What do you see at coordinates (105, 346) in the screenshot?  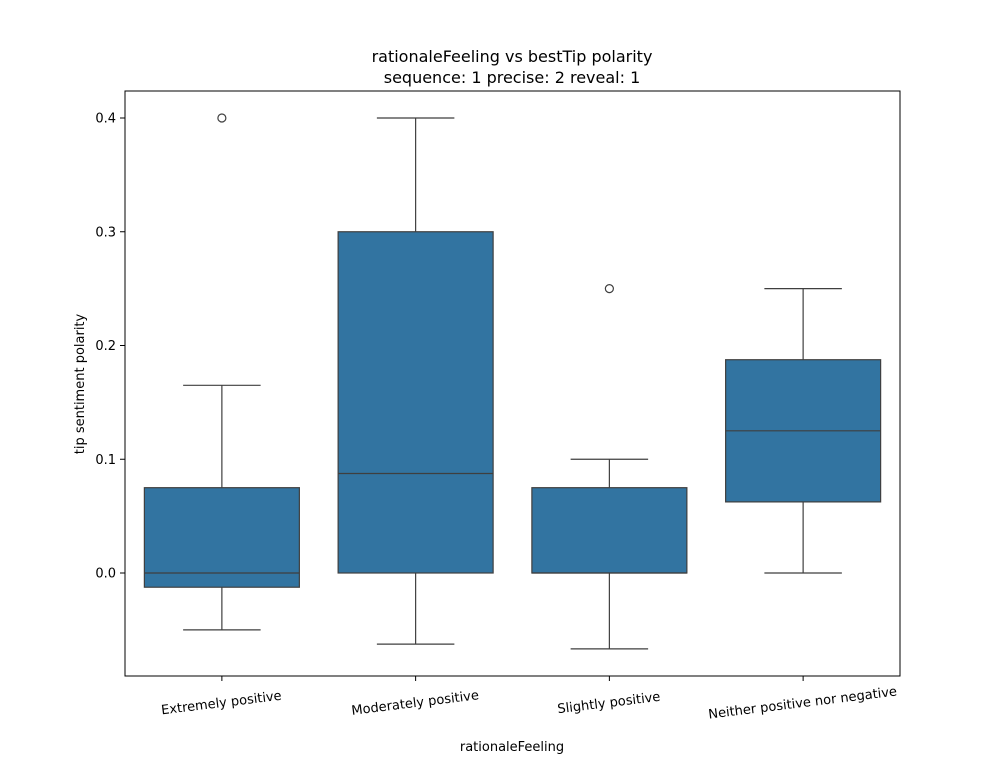 I see `y-tick-label: 0.2` at bounding box center [105, 346].